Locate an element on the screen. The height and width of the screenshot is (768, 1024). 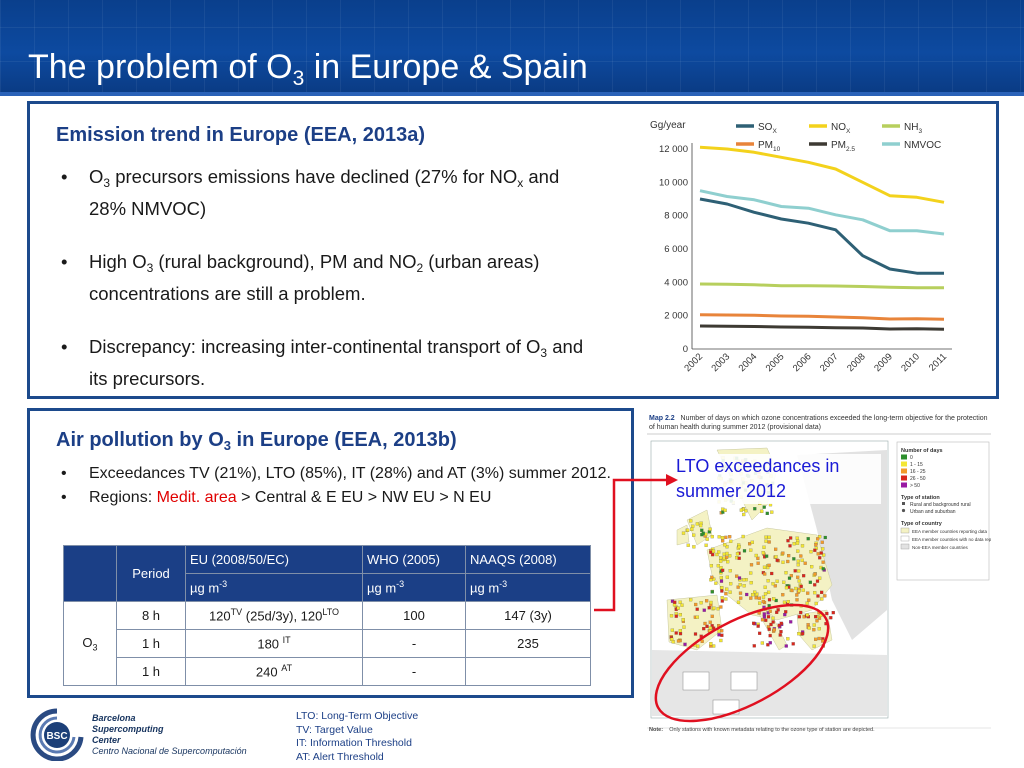
table-eu-cell: 120TV (25d/3y), 120LTO is located at coordinates (274, 615).